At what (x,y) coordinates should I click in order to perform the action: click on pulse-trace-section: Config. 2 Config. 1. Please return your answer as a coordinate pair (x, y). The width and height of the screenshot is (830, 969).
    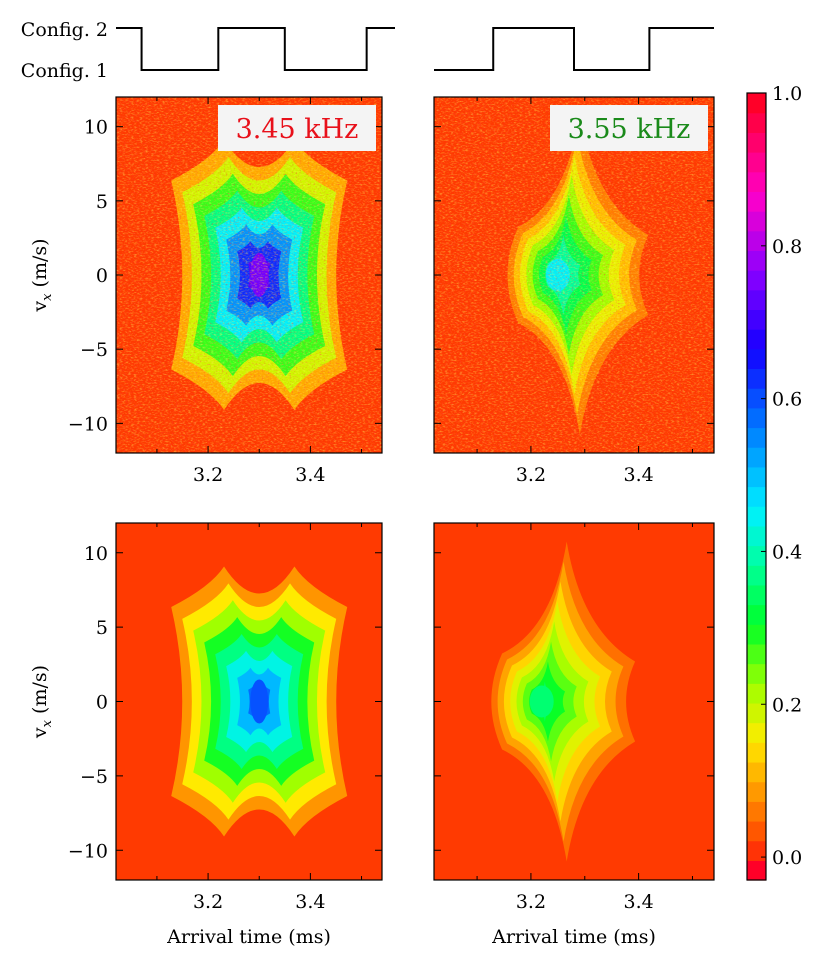
    Looking at the image, I should click on (367, 50).